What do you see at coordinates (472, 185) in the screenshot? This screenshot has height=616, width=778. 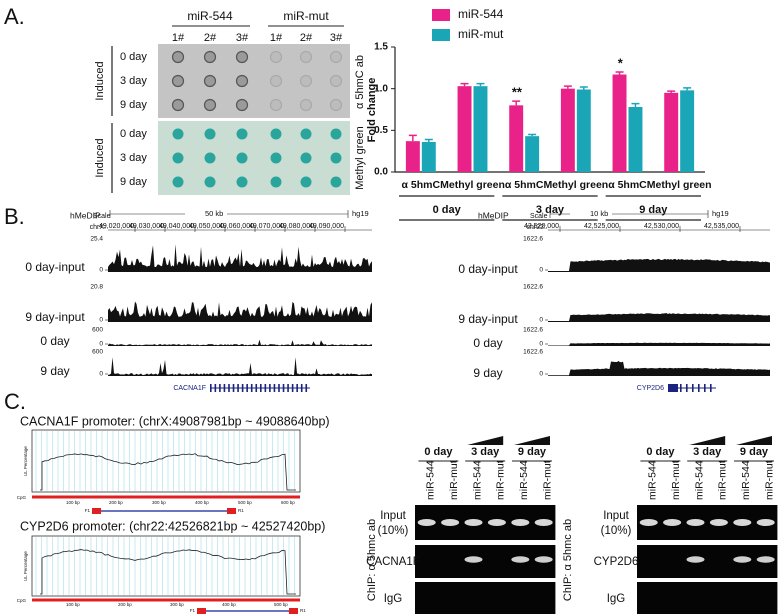 I see `x-tick-label: Methyl green` at bounding box center [472, 185].